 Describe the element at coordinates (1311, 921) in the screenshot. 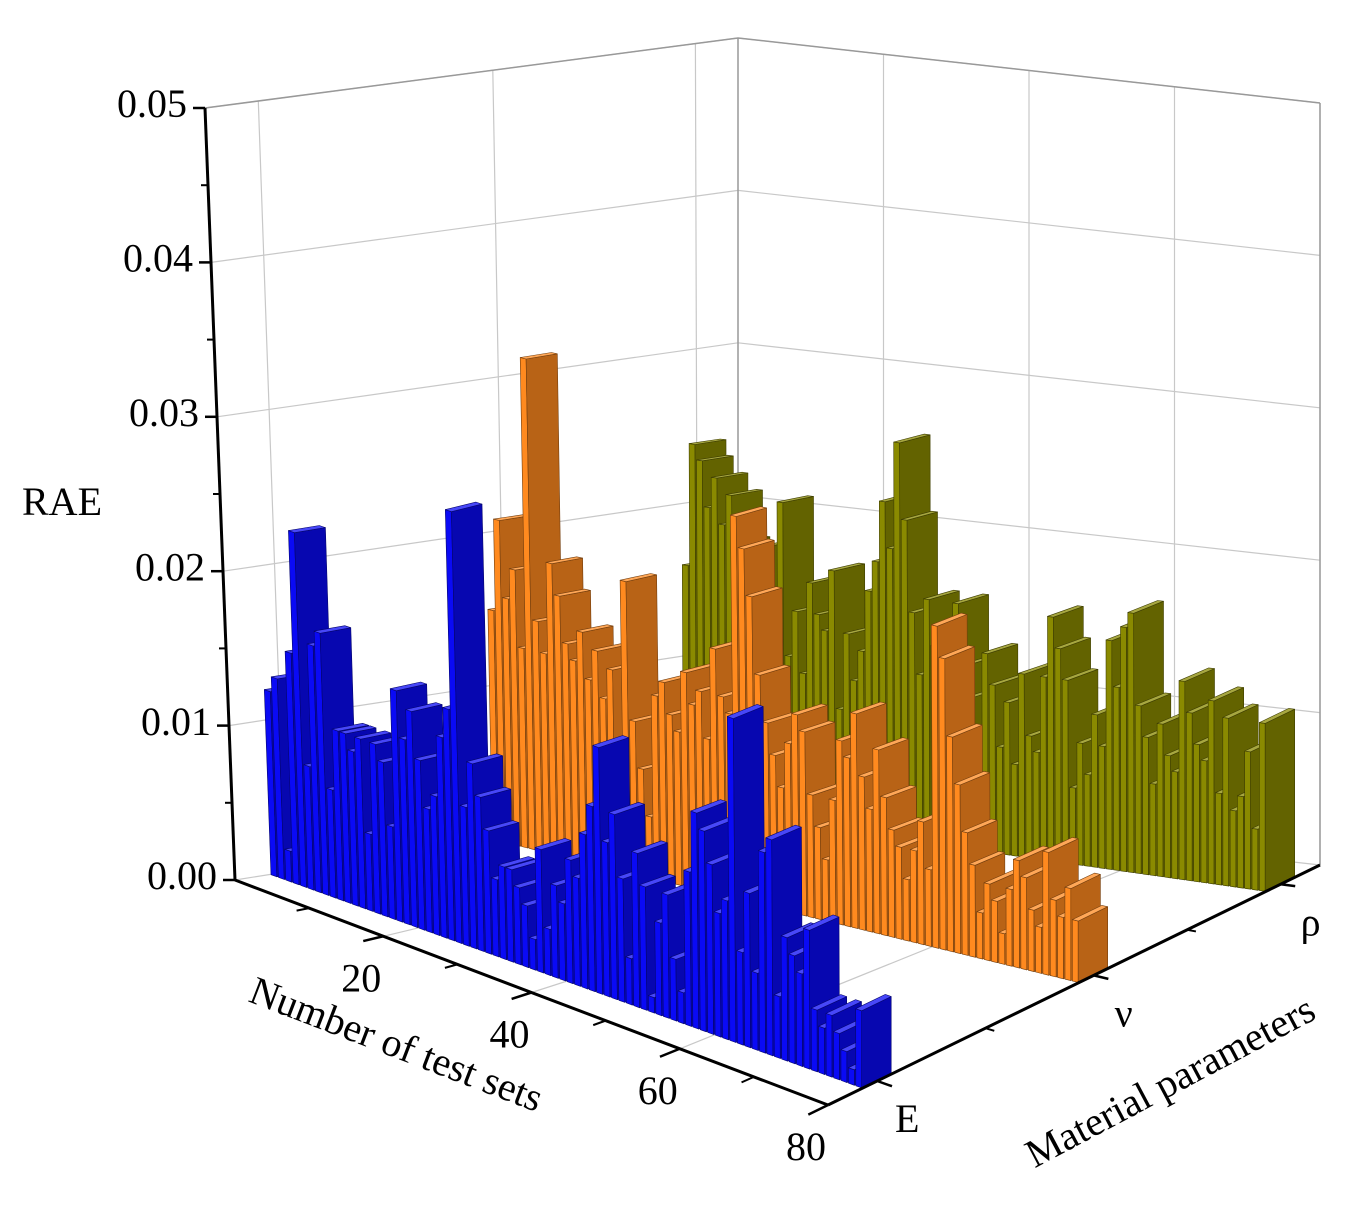

I see `z-tick-label: ρ` at that location.